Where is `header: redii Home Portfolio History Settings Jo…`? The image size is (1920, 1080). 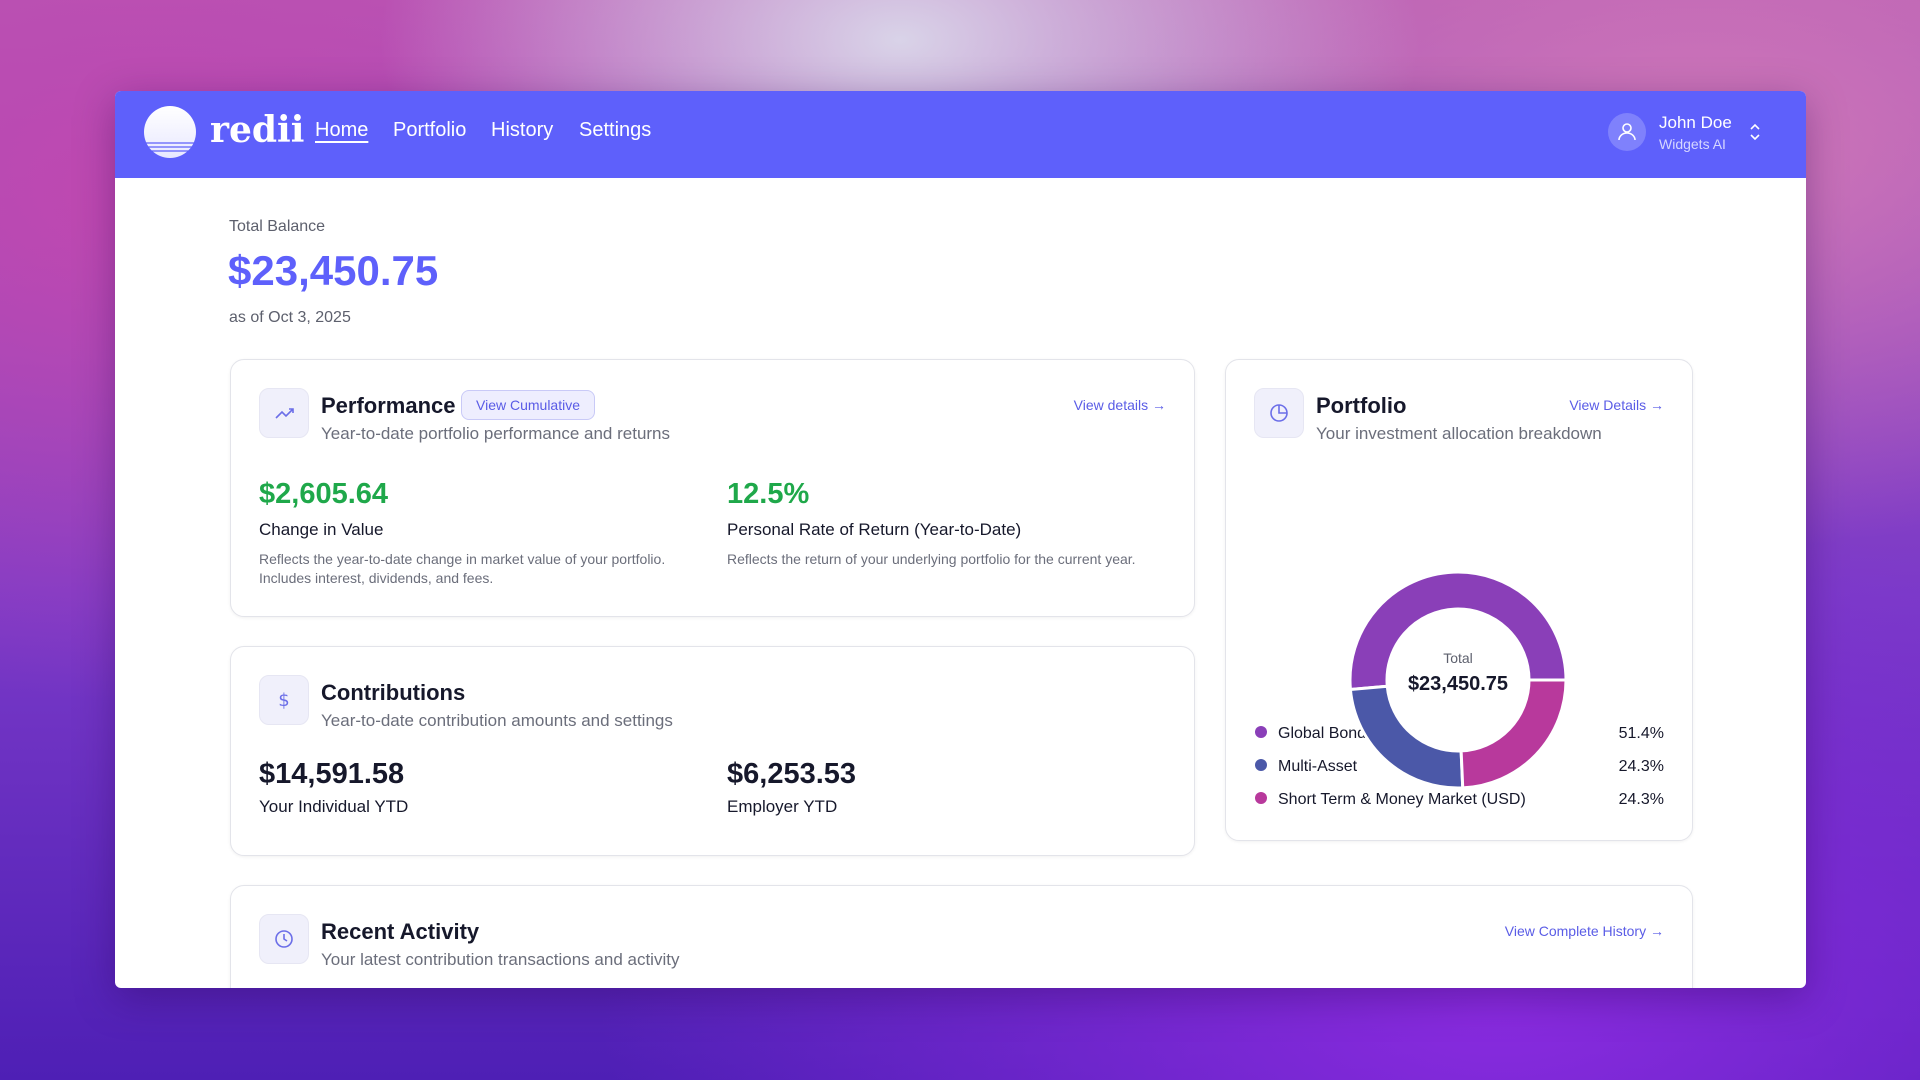 header: redii Home Portfolio History Settings Jo… is located at coordinates (960, 134).